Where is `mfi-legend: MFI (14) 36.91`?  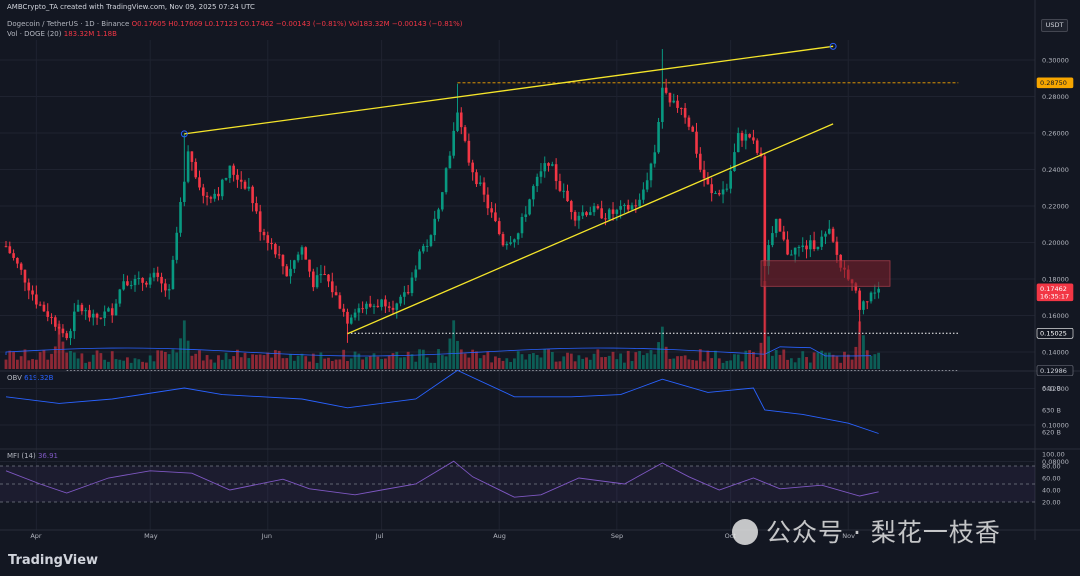
mfi-legend: MFI (14) 36.91 is located at coordinates (32, 456).